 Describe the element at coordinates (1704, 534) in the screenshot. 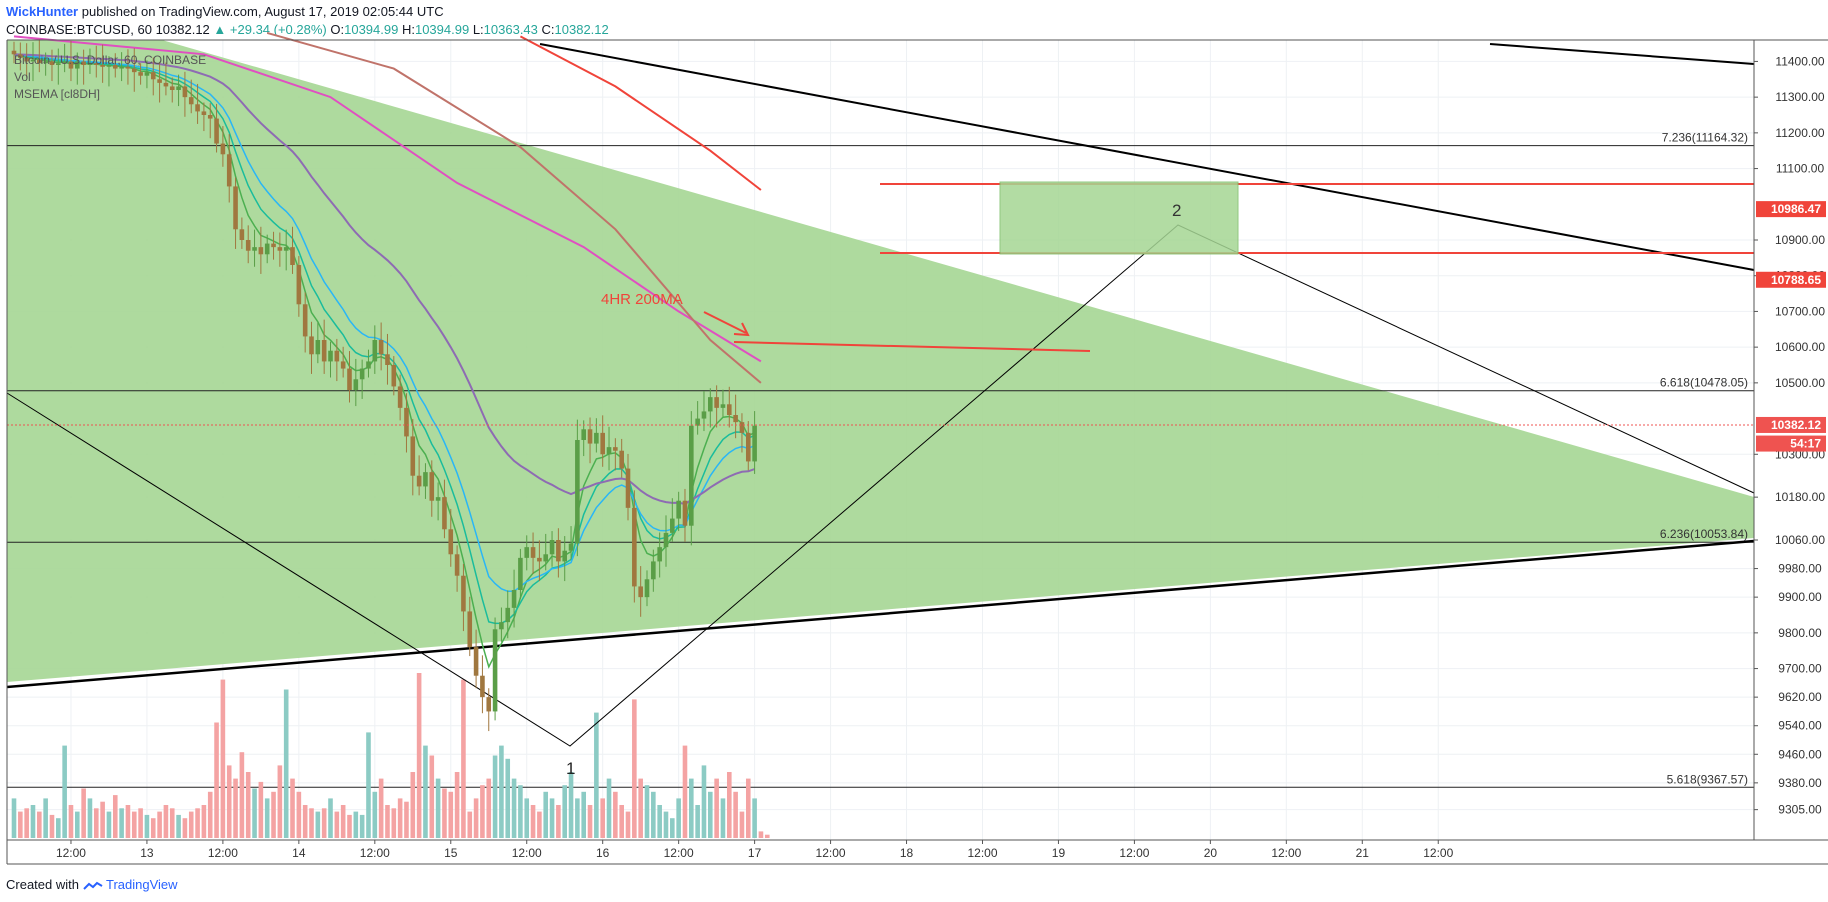

I see `fib-label: 6.236(10053.84)` at that location.